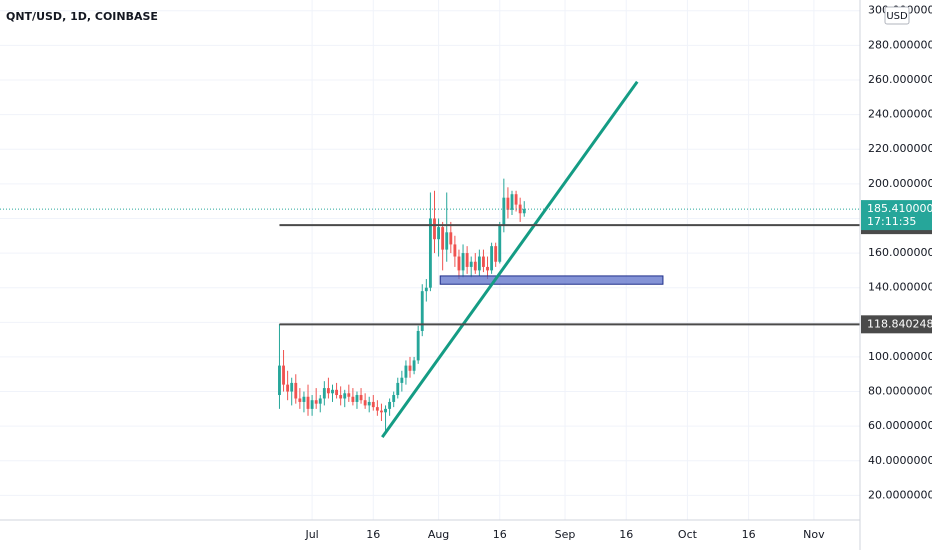 The height and width of the screenshot is (550, 932). I want to click on level-label-bg, so click(896, 324).